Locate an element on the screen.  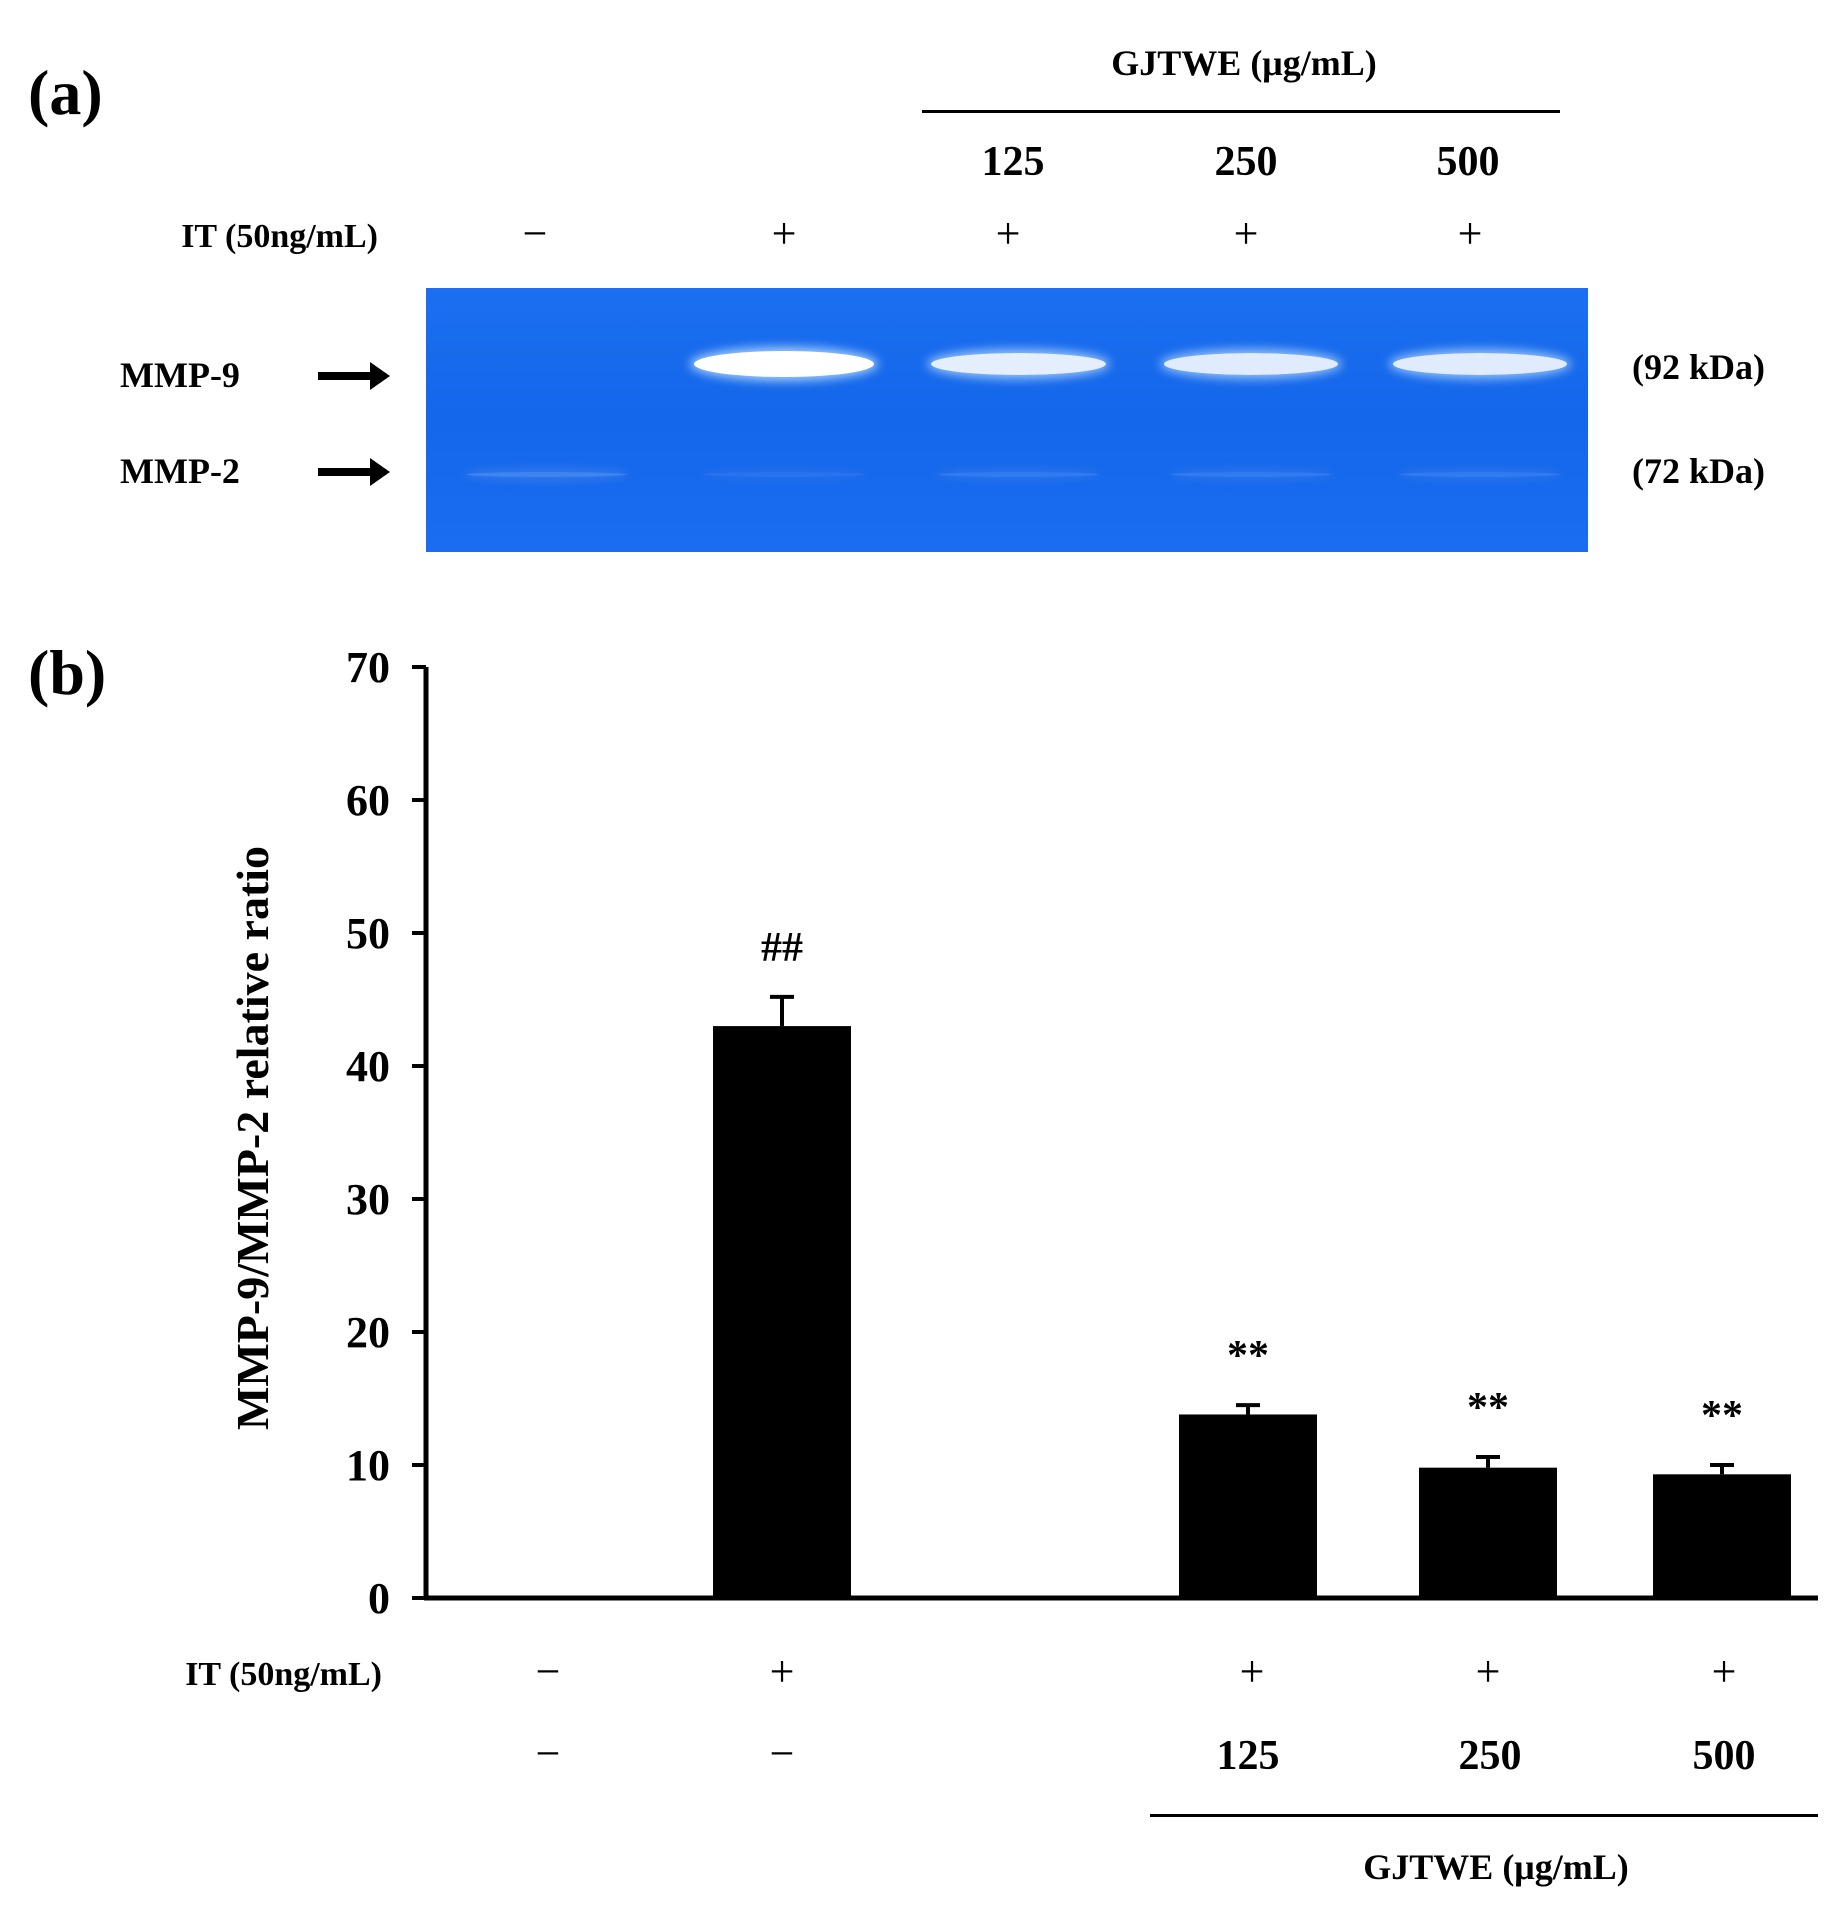
panel-a-label: (a) is located at coordinates (65, 92).